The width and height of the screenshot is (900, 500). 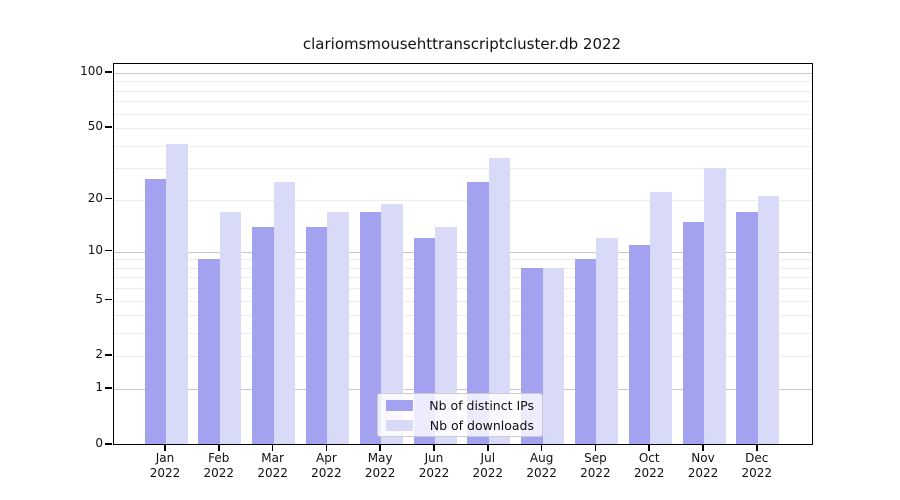 I want to click on y-axis-tick-label: 10, so click(x=95, y=249).